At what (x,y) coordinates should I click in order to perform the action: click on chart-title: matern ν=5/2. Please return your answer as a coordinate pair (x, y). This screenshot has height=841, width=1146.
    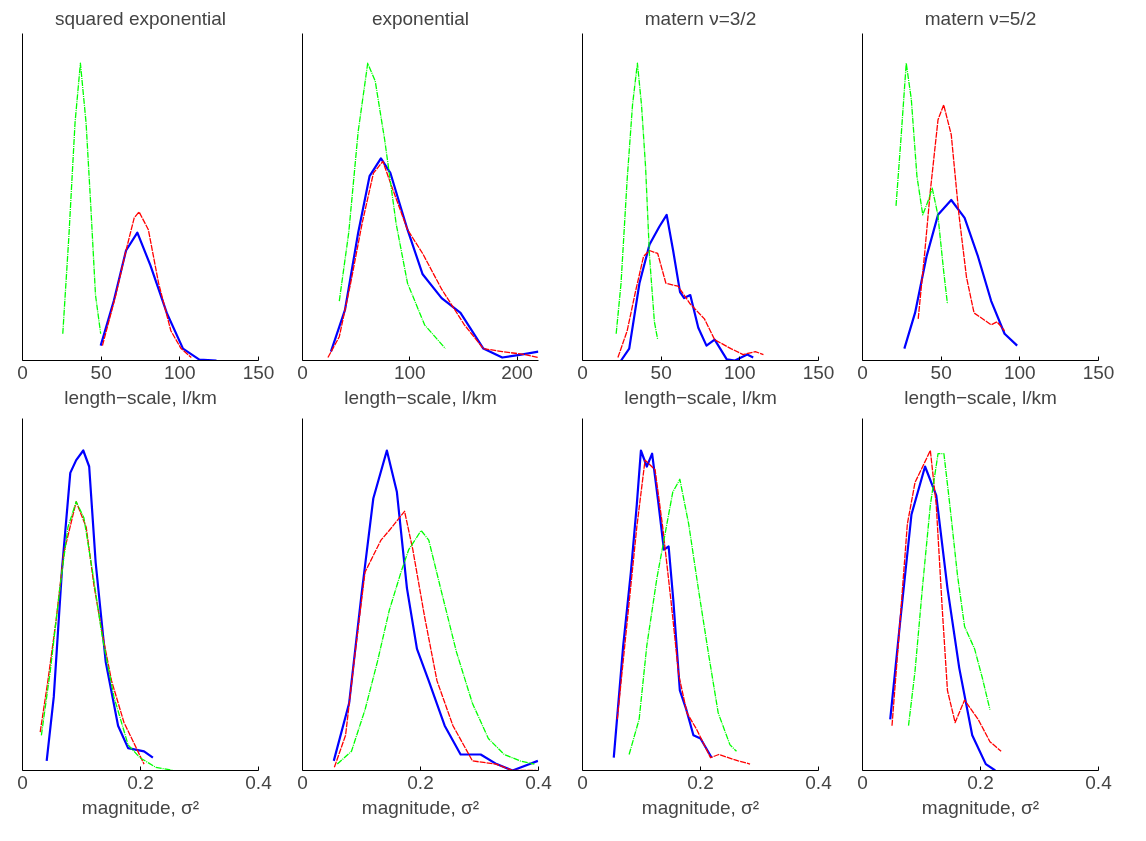
    Looking at the image, I should click on (980, 18).